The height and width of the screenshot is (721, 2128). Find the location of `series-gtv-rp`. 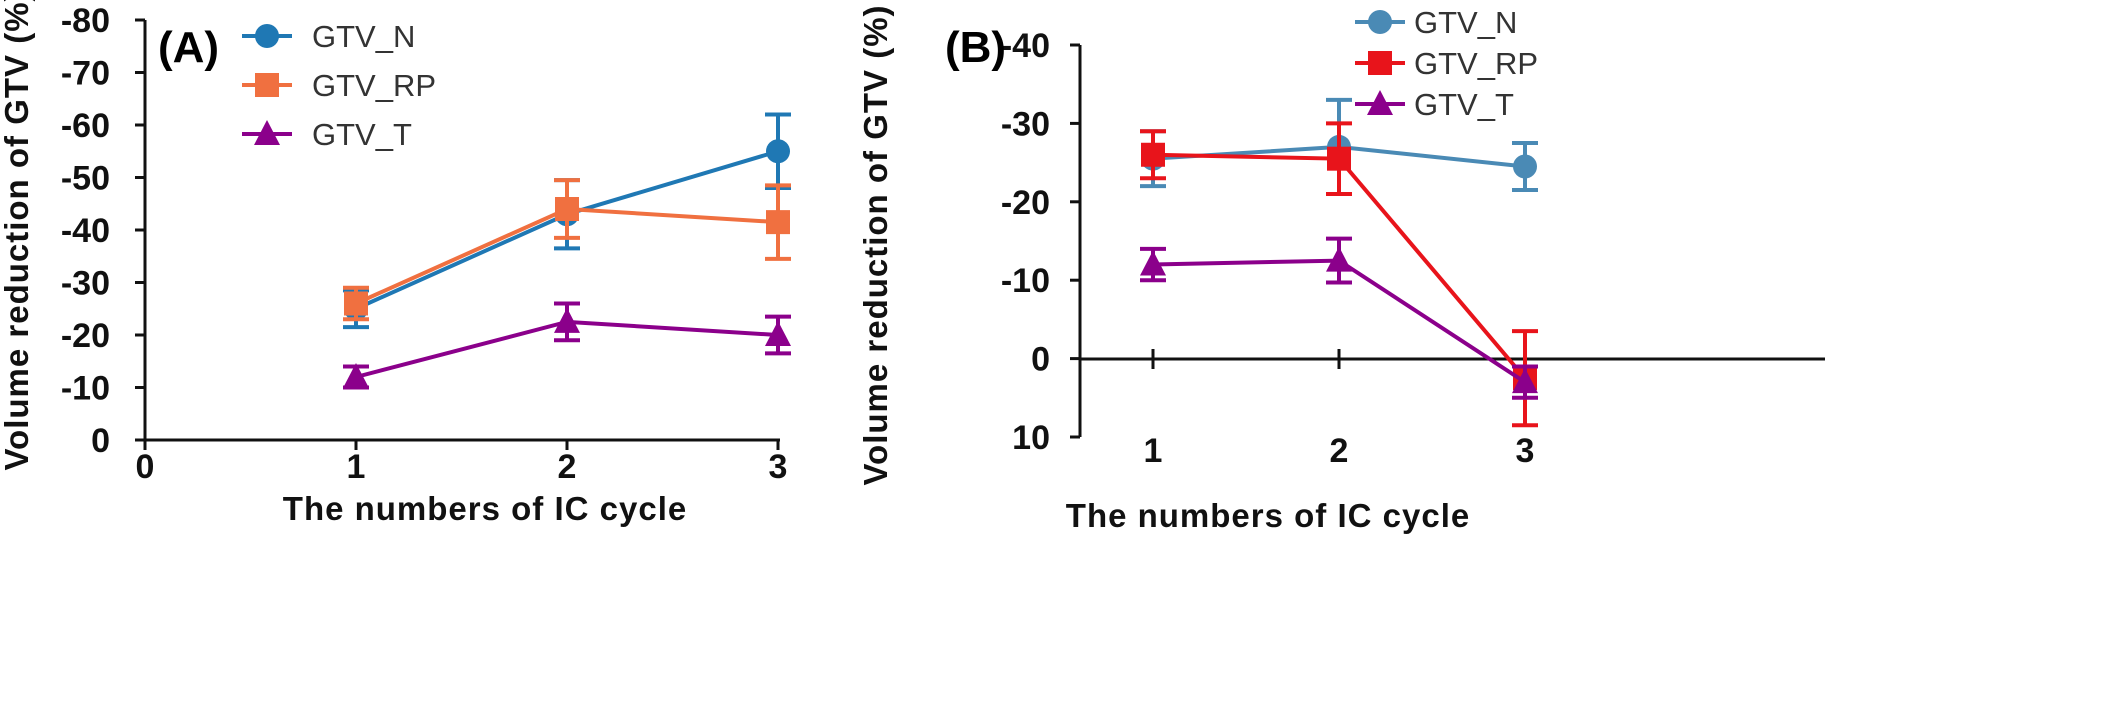

series-gtv-rp is located at coordinates (567, 250).